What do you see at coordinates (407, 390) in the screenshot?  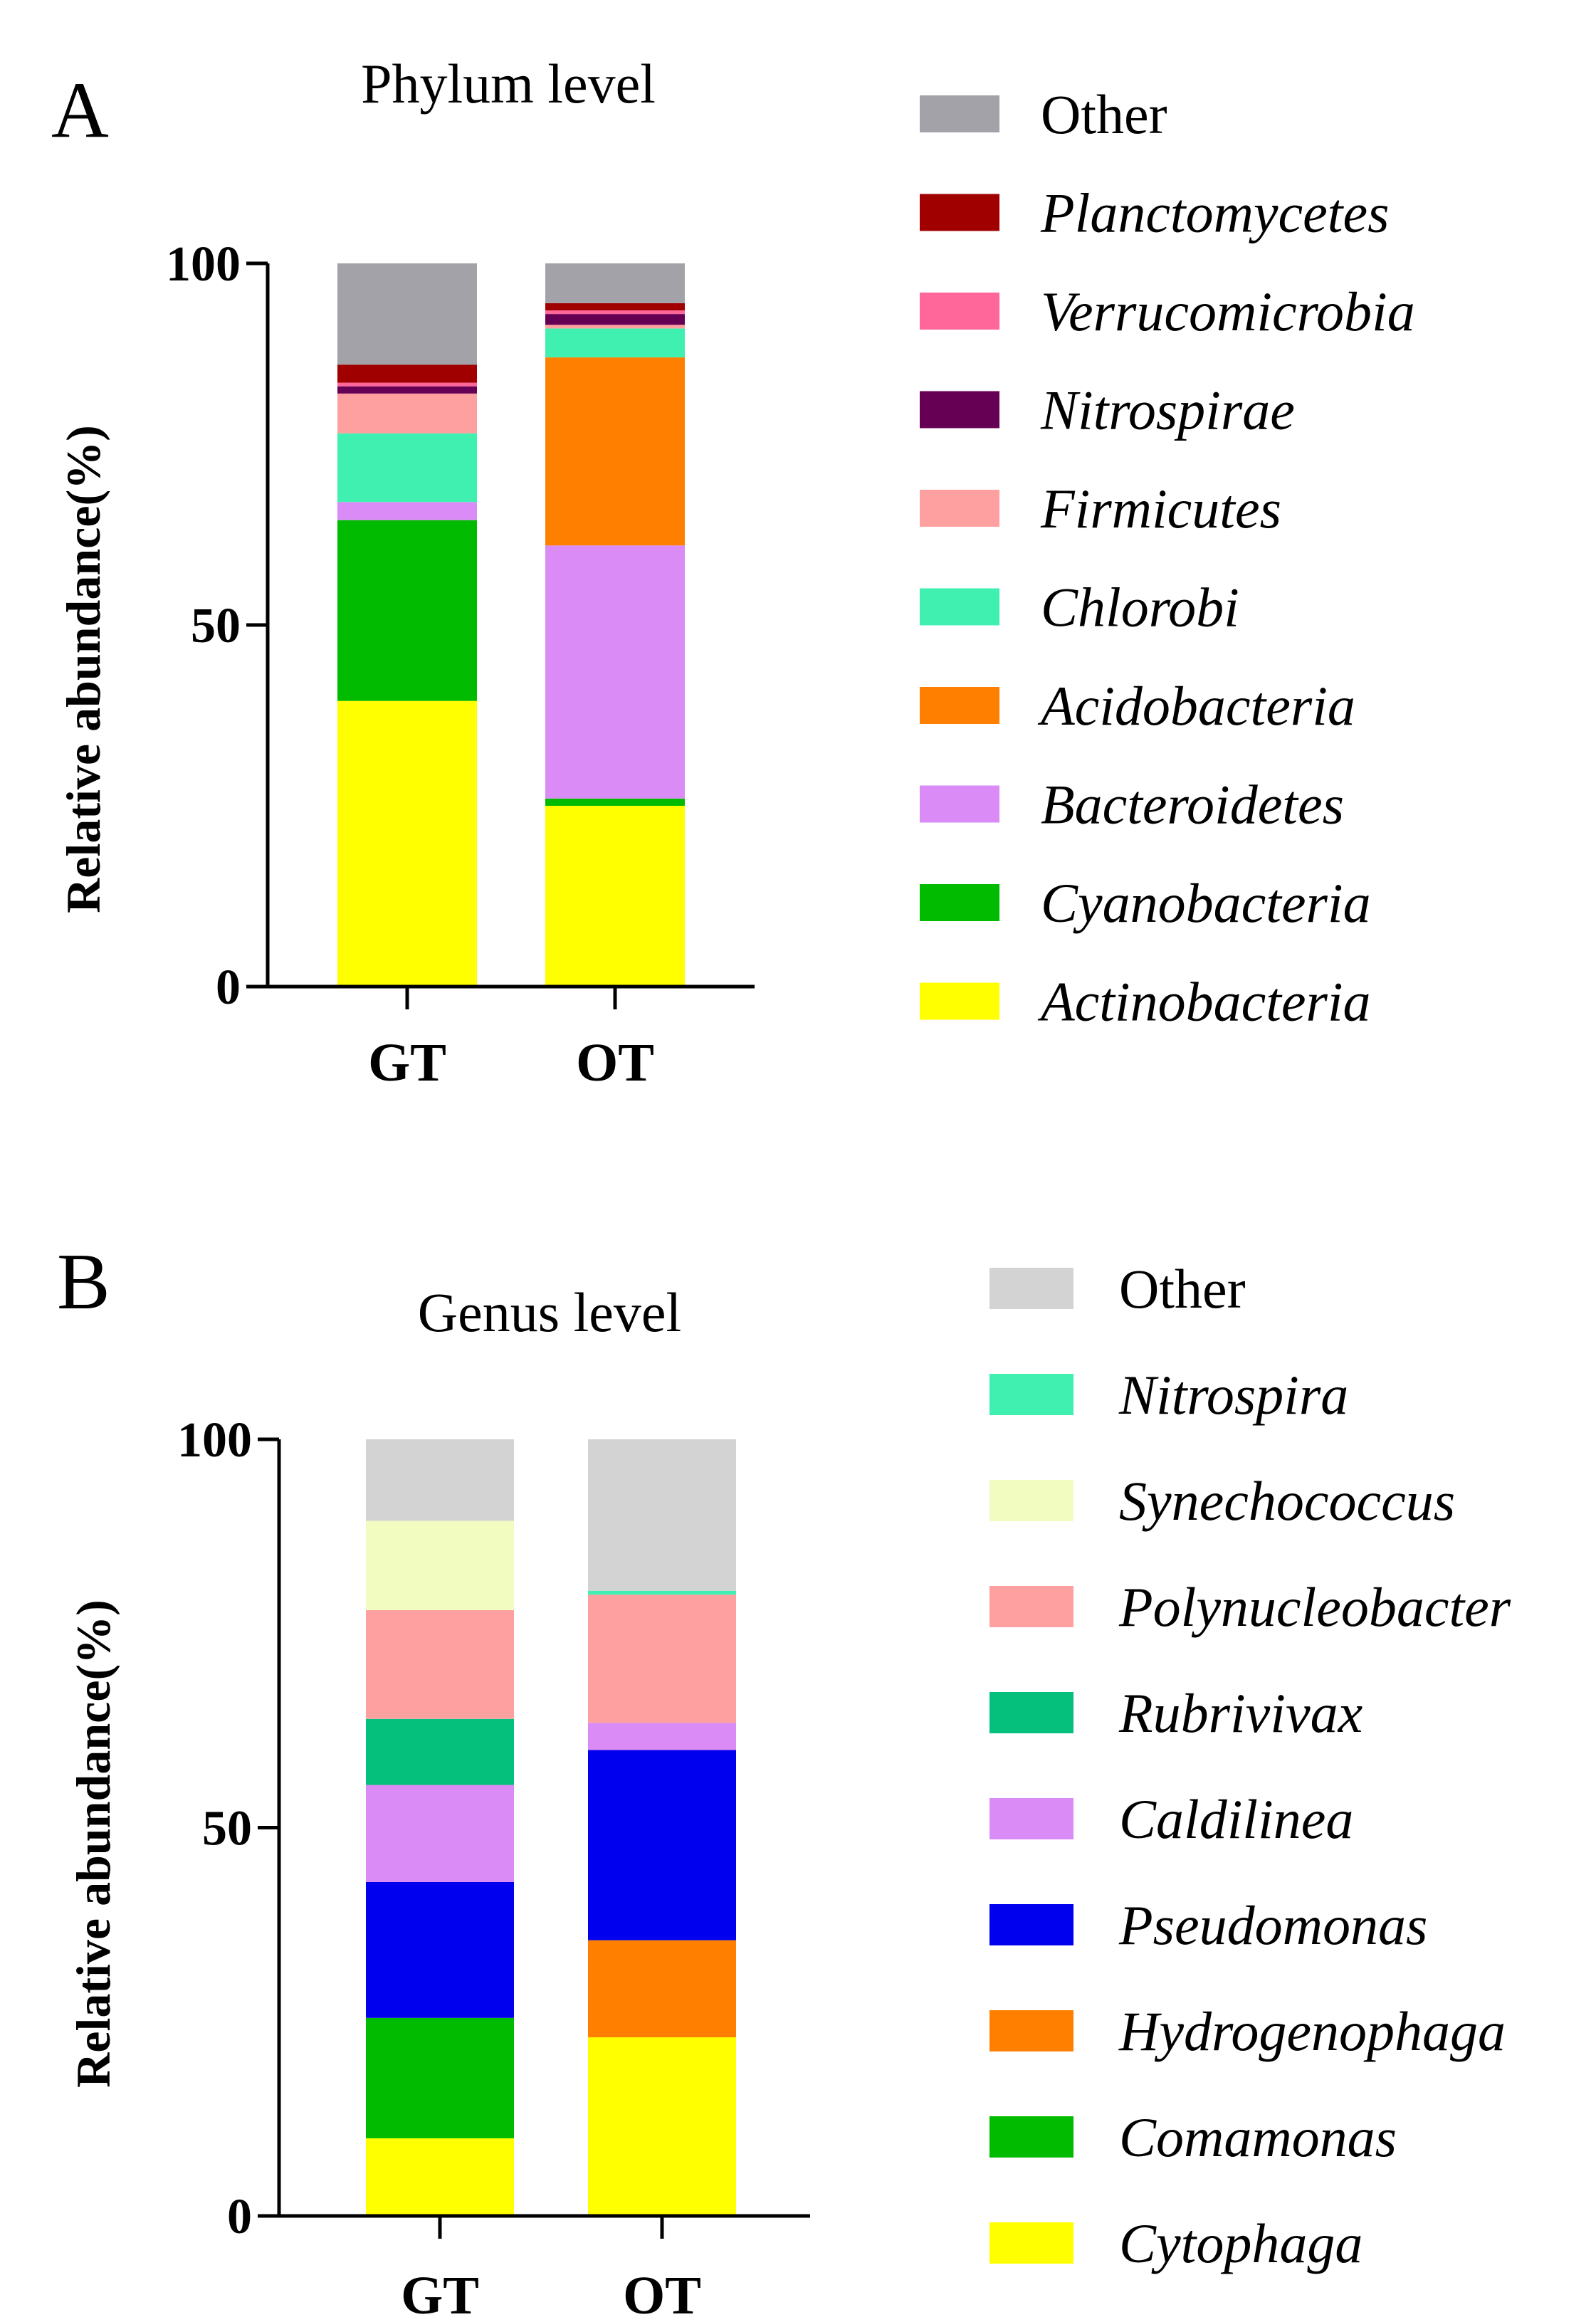 I see `bar-segment-gt-nitrospirae` at bounding box center [407, 390].